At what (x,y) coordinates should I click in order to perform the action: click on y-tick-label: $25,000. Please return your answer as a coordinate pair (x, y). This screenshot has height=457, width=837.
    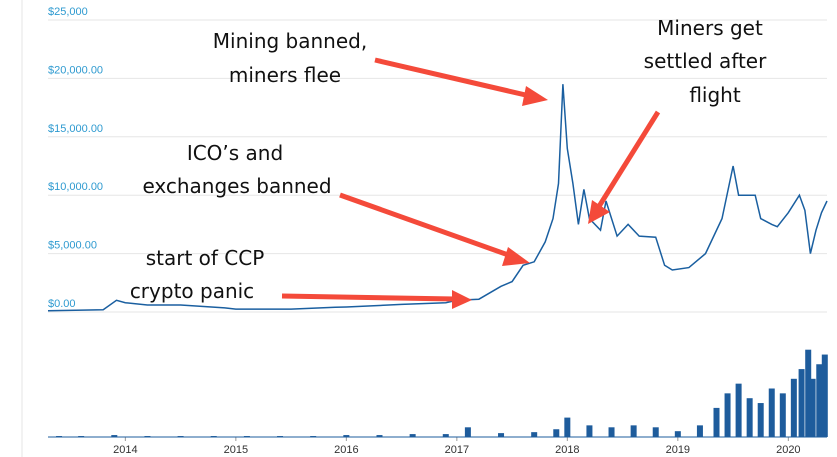
    Looking at the image, I should click on (68, 12).